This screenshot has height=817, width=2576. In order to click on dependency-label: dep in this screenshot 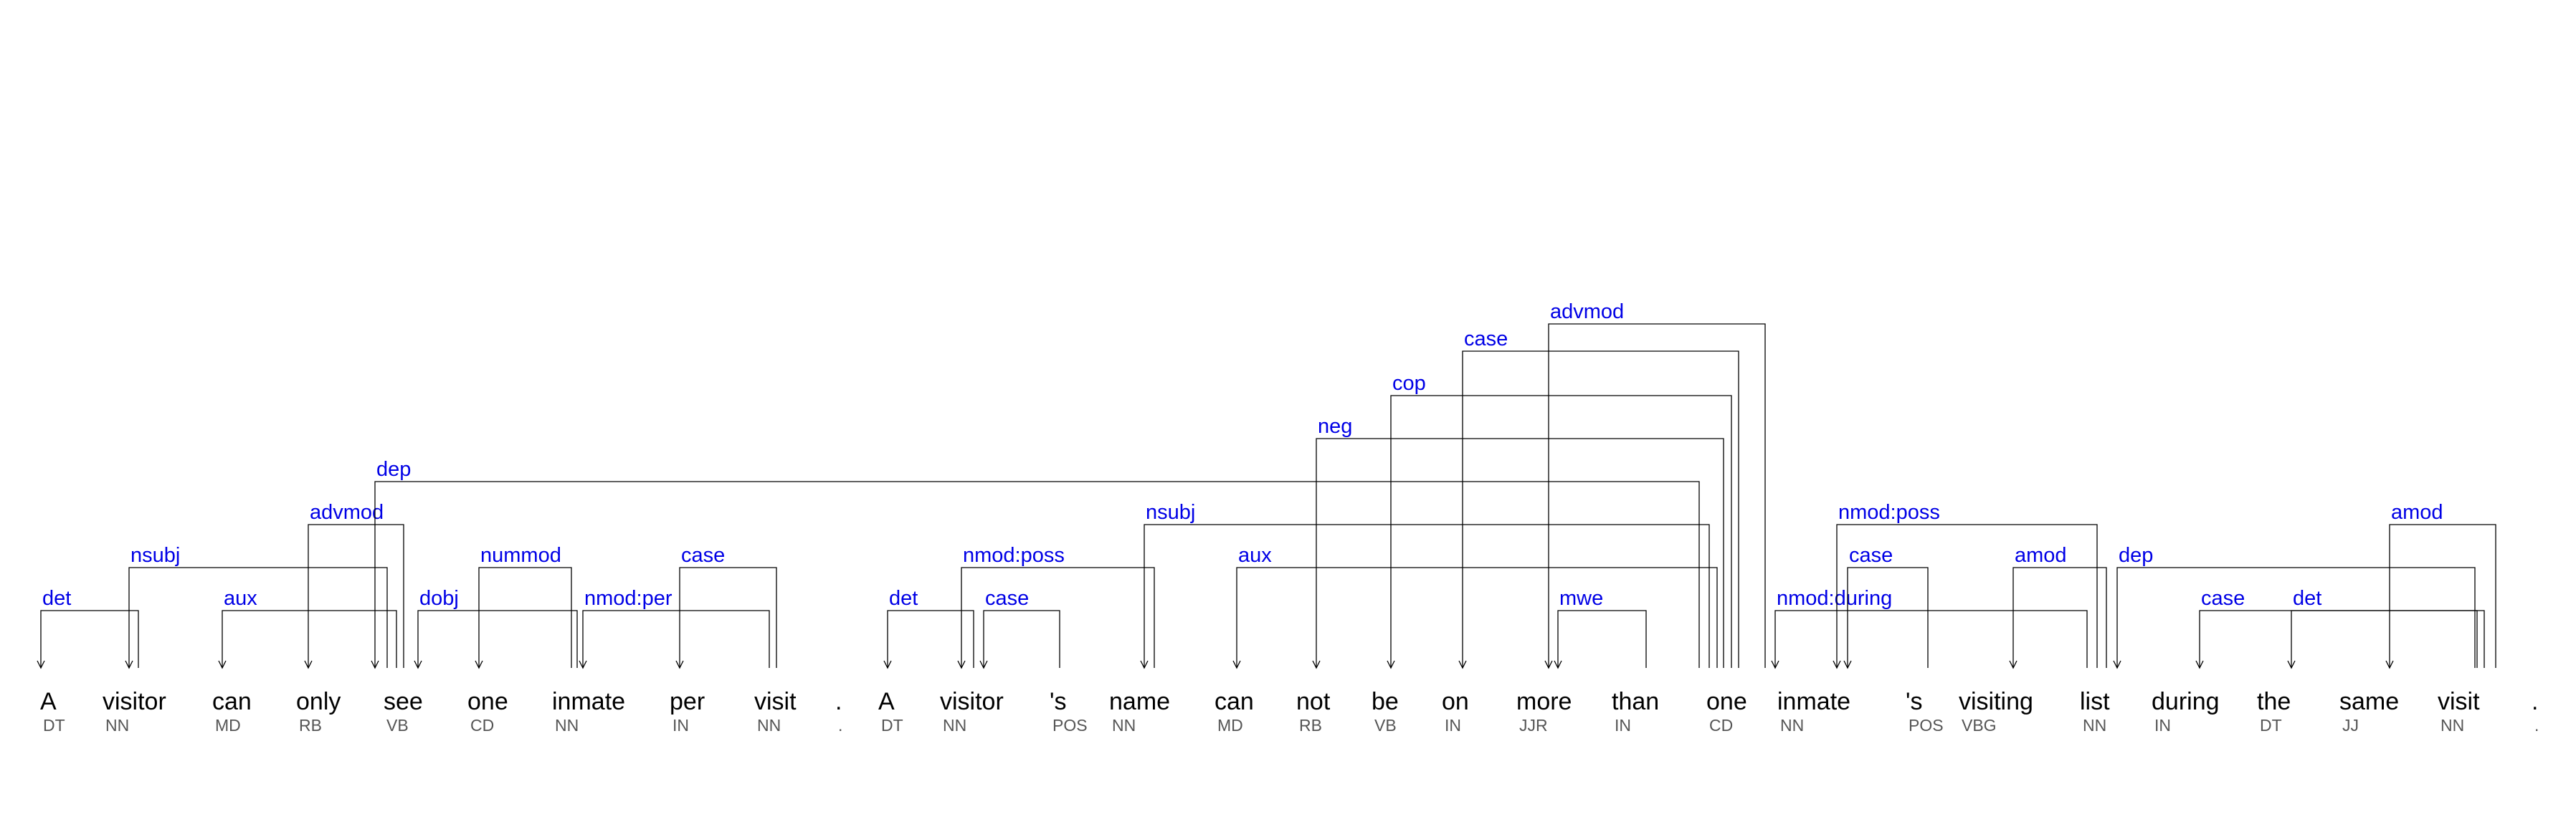, I will do `click(2136, 555)`.